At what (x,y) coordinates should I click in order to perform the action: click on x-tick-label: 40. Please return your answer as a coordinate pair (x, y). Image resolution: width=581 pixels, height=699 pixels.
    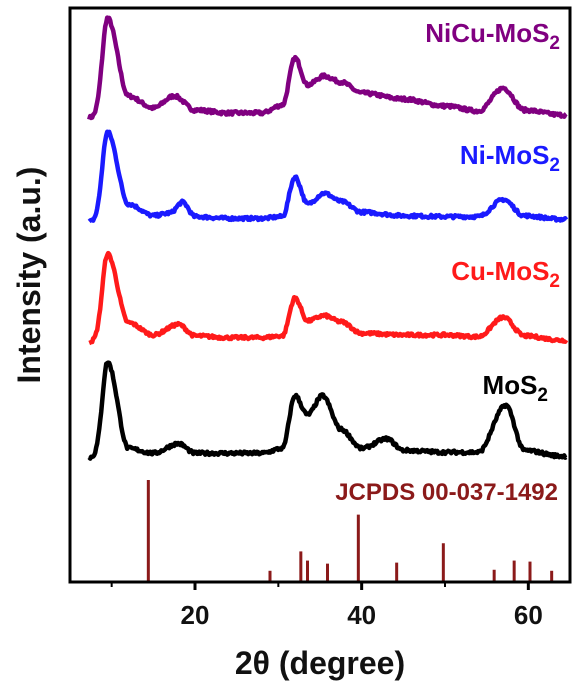
    Looking at the image, I should click on (361, 615).